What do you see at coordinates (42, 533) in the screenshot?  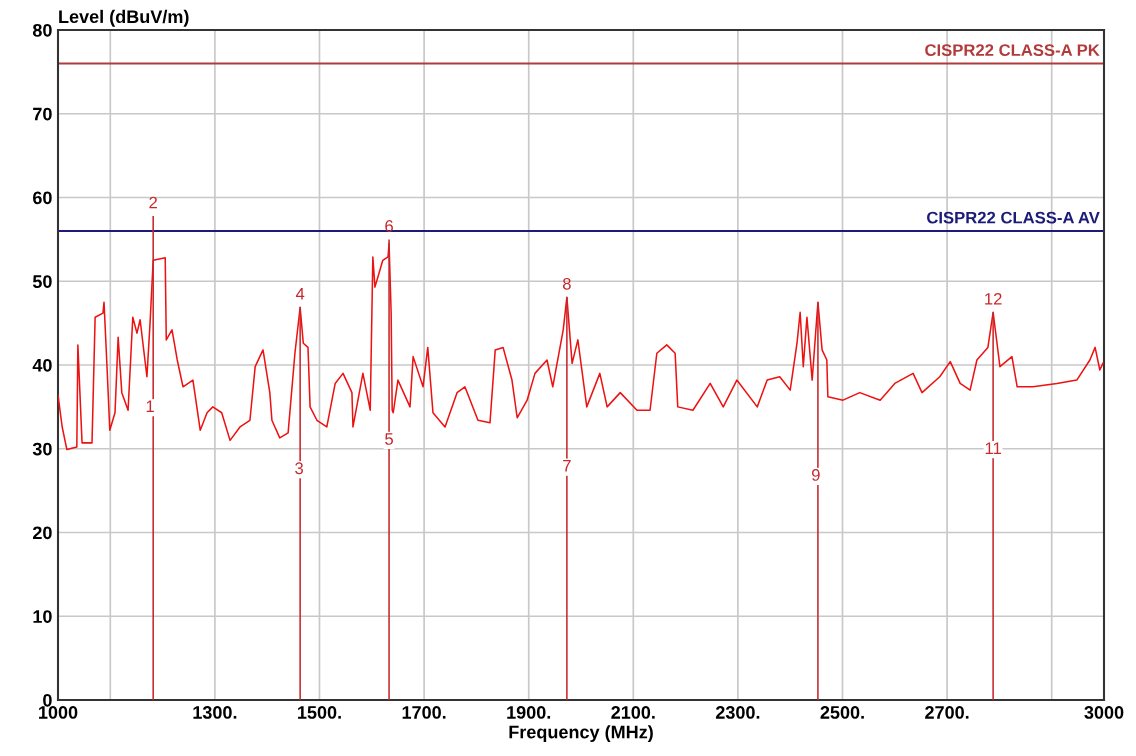 I see `y-tick-label: 20` at bounding box center [42, 533].